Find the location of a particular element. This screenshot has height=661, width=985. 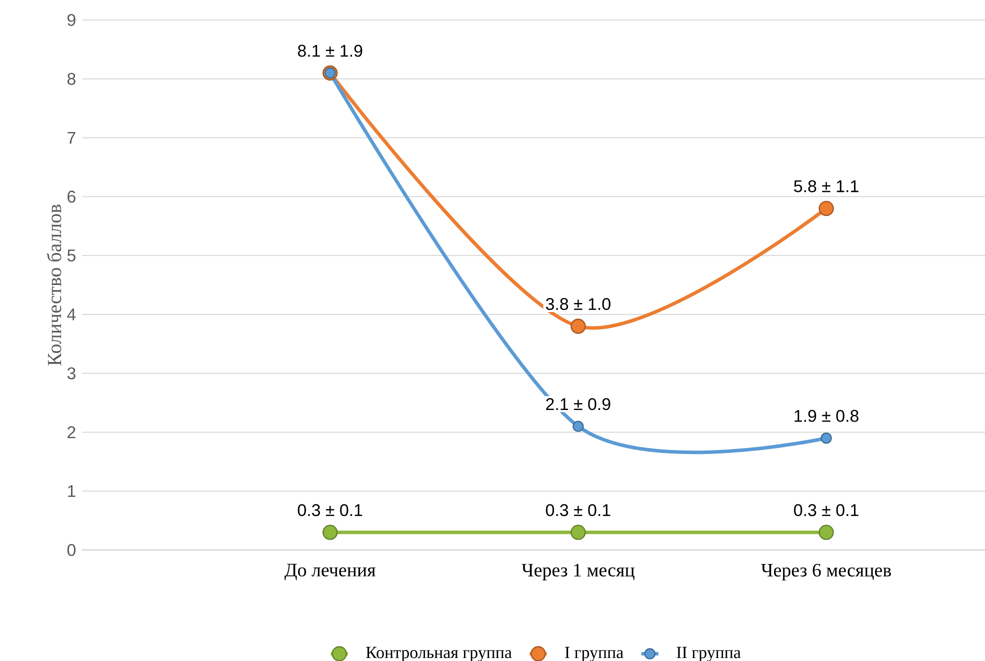

data-label: 5.8 ± 1.1 is located at coordinates (826, 186).